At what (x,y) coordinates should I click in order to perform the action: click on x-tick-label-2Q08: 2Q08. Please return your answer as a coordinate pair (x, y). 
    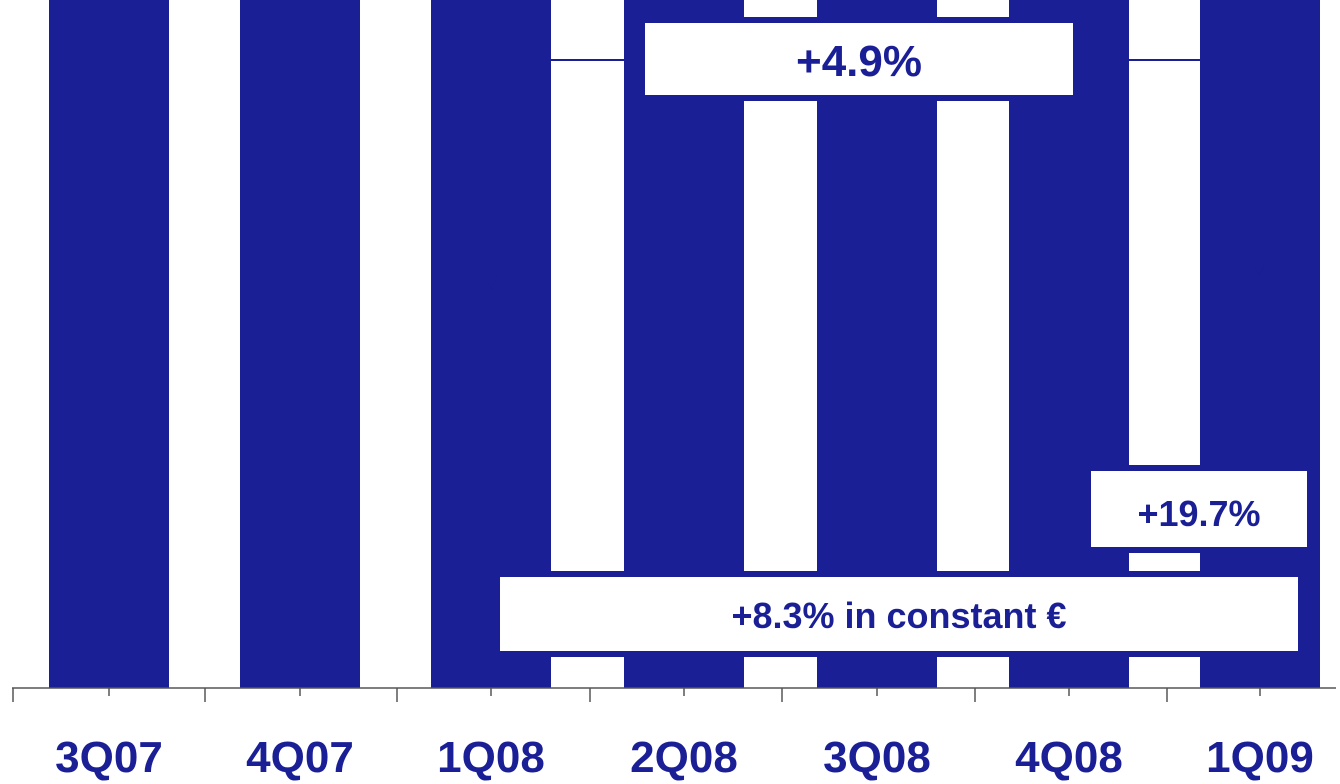
    Looking at the image, I should click on (684, 757).